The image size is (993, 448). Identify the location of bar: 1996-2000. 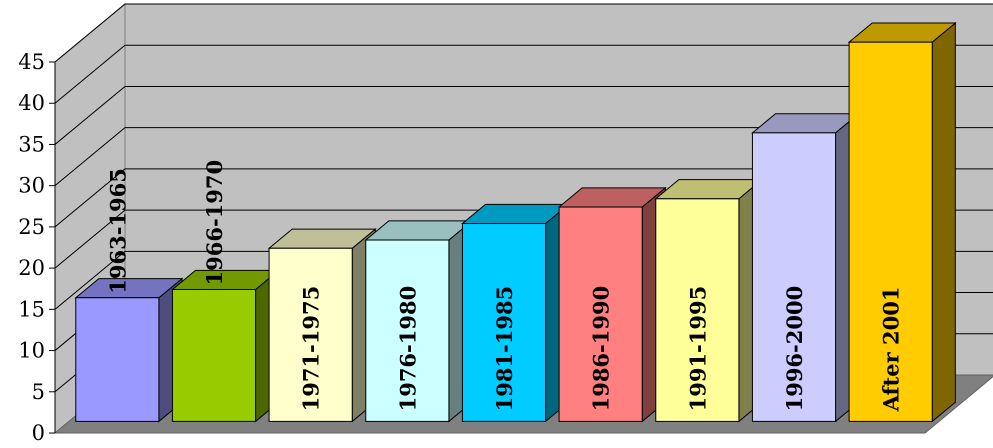
(806, 267).